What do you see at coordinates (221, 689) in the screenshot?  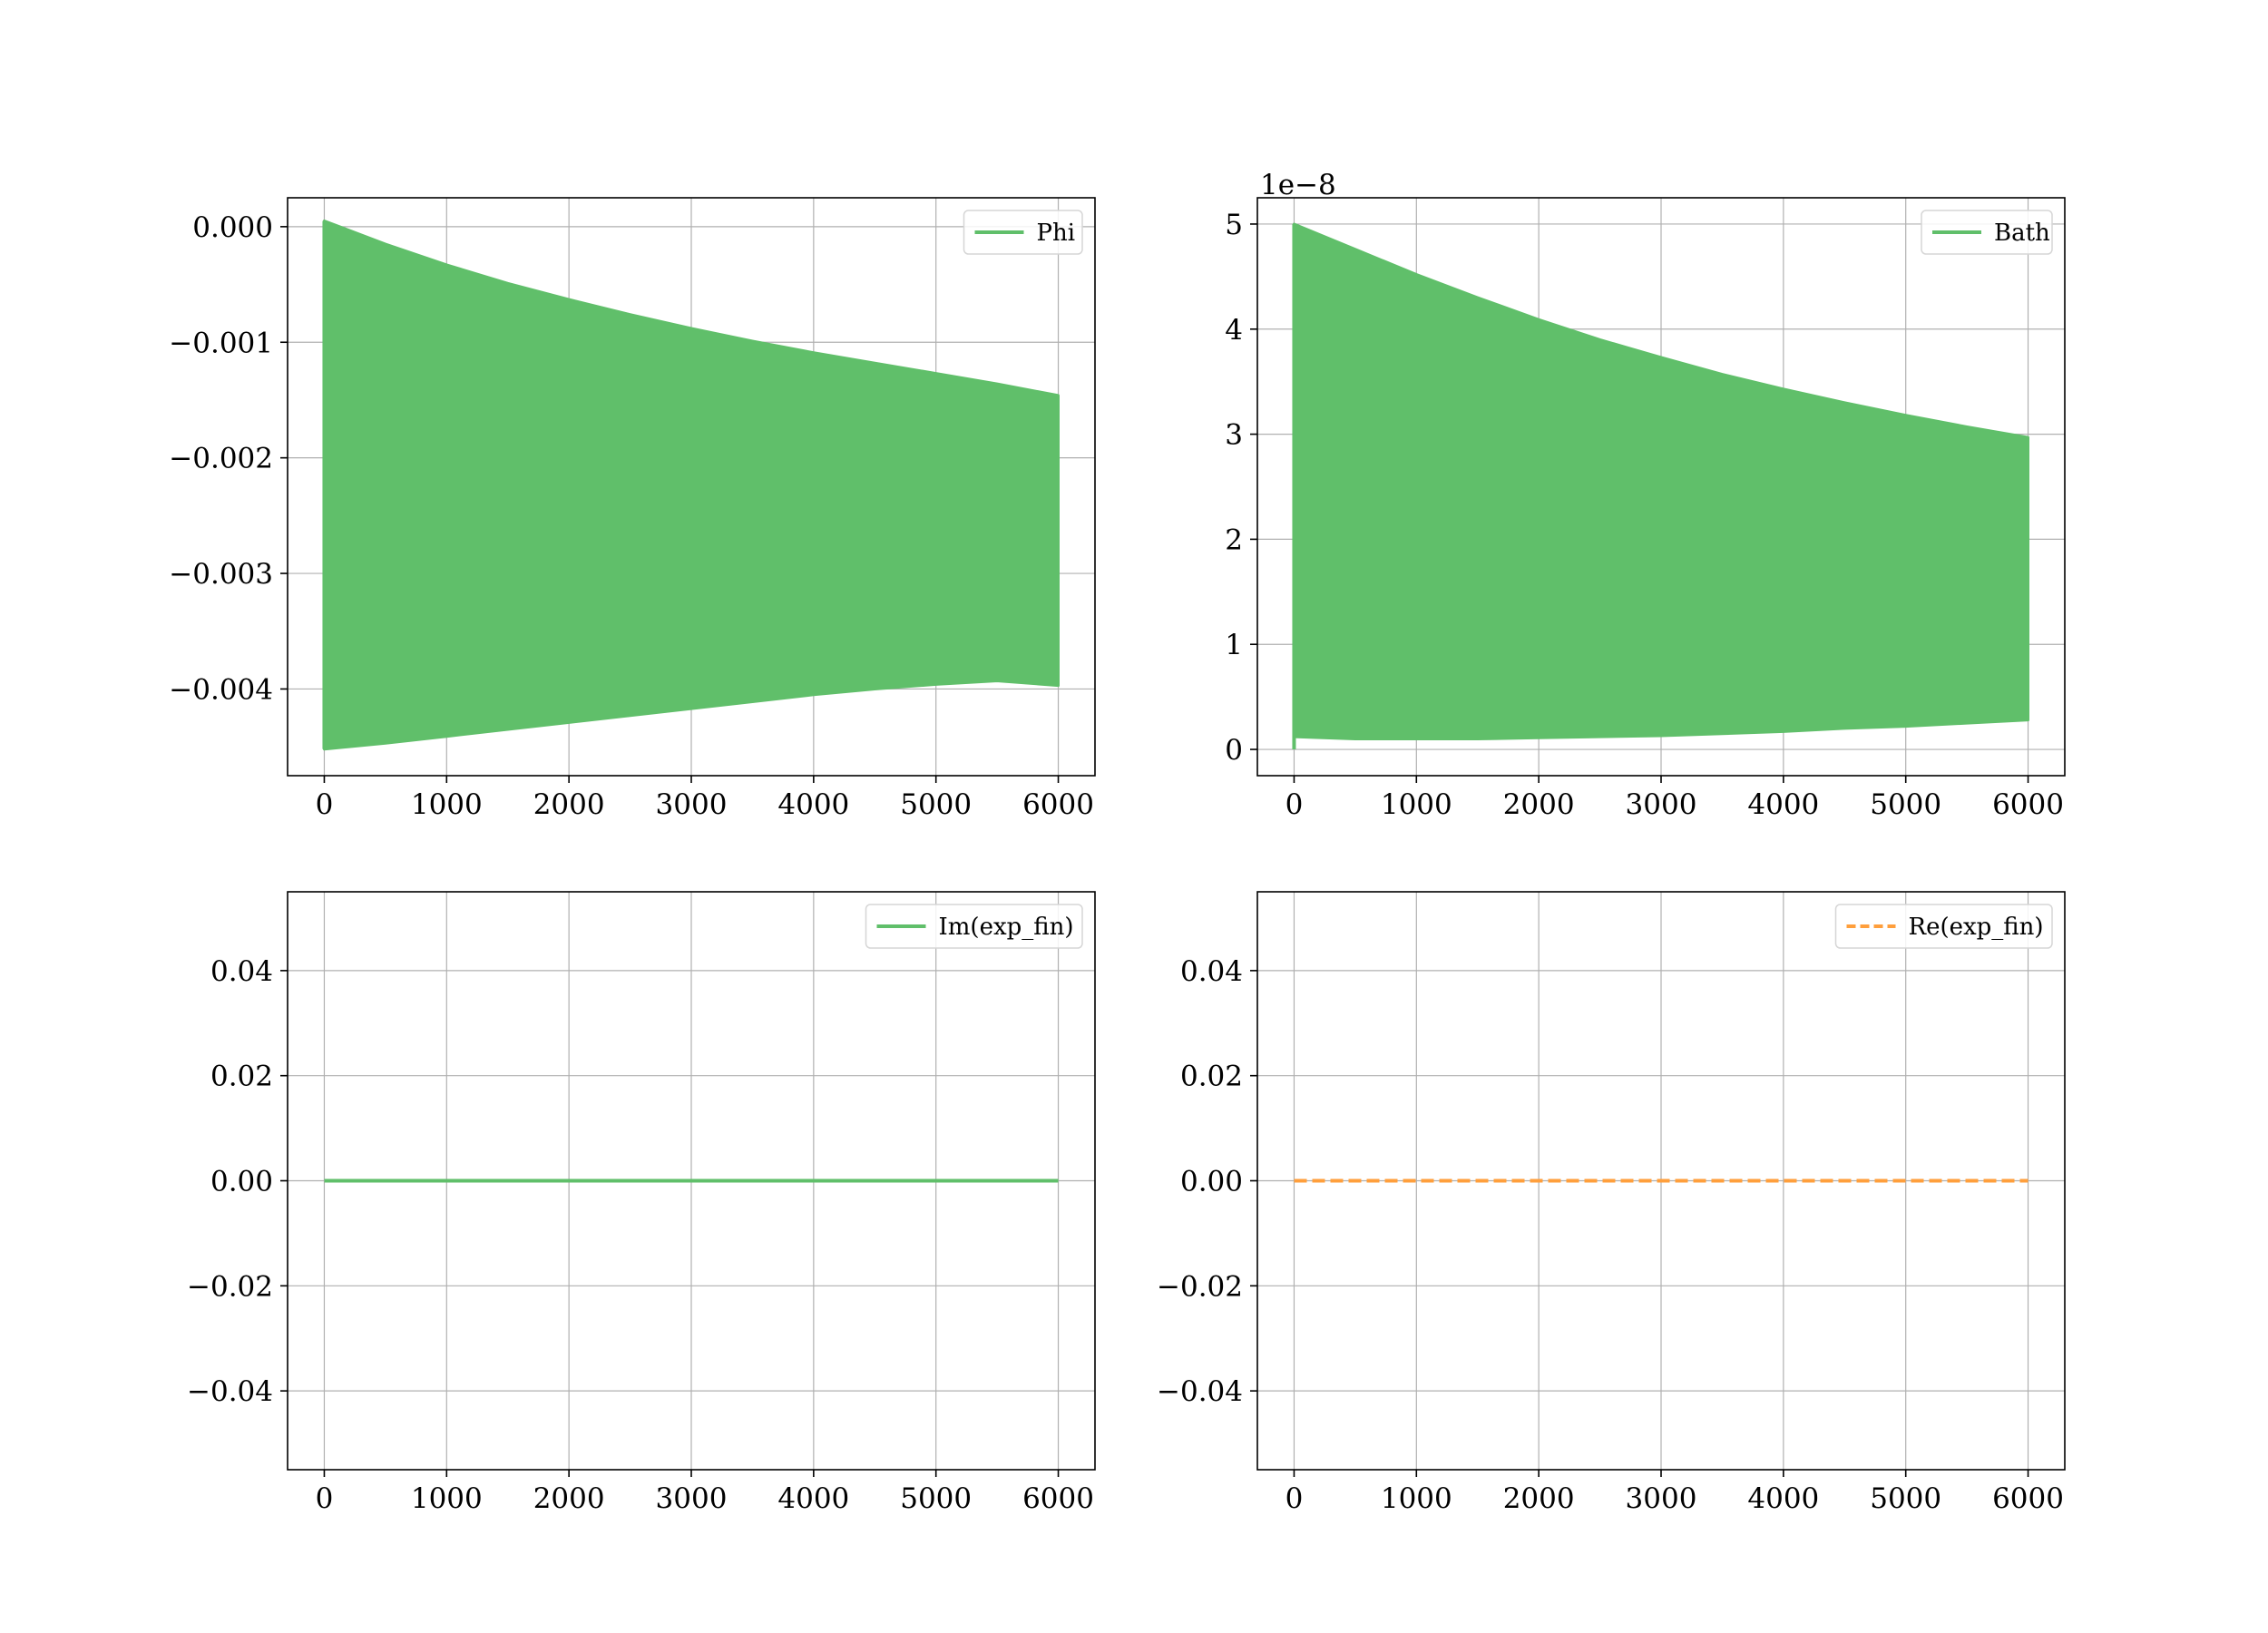 I see `y-tick-label: −0.004` at bounding box center [221, 689].